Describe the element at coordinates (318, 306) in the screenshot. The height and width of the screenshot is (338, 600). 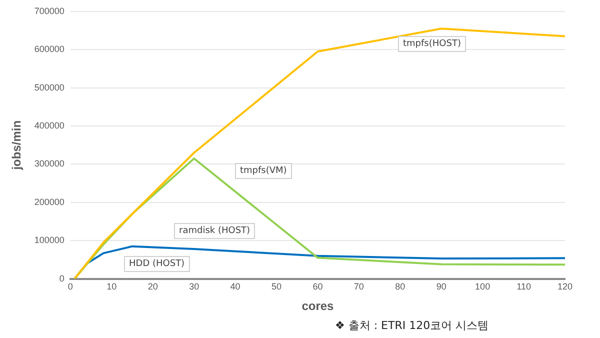
I see `x-axis-title: cores` at that location.